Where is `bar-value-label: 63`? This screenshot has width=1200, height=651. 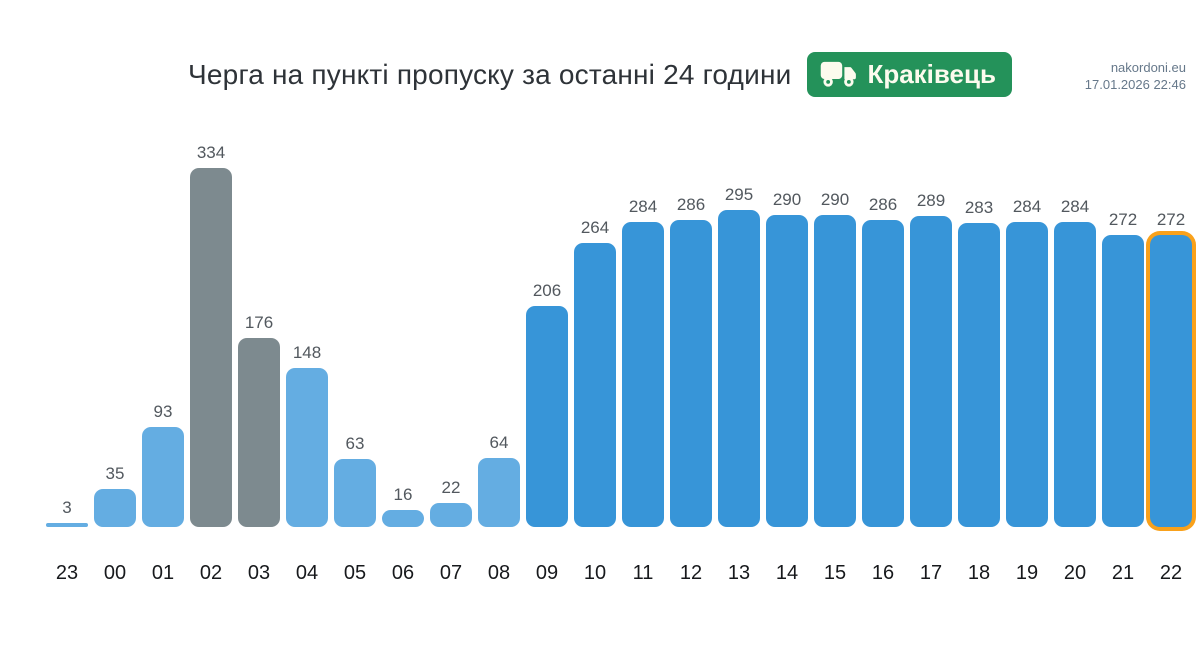
bar-value-label: 63 is located at coordinates (355, 444).